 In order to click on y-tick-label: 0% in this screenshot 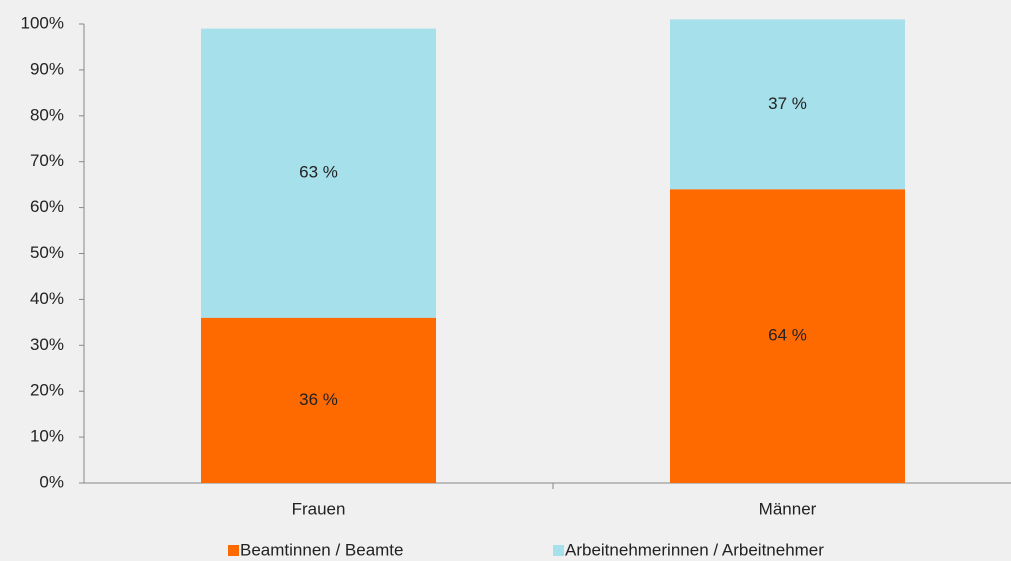, I will do `click(51, 481)`.